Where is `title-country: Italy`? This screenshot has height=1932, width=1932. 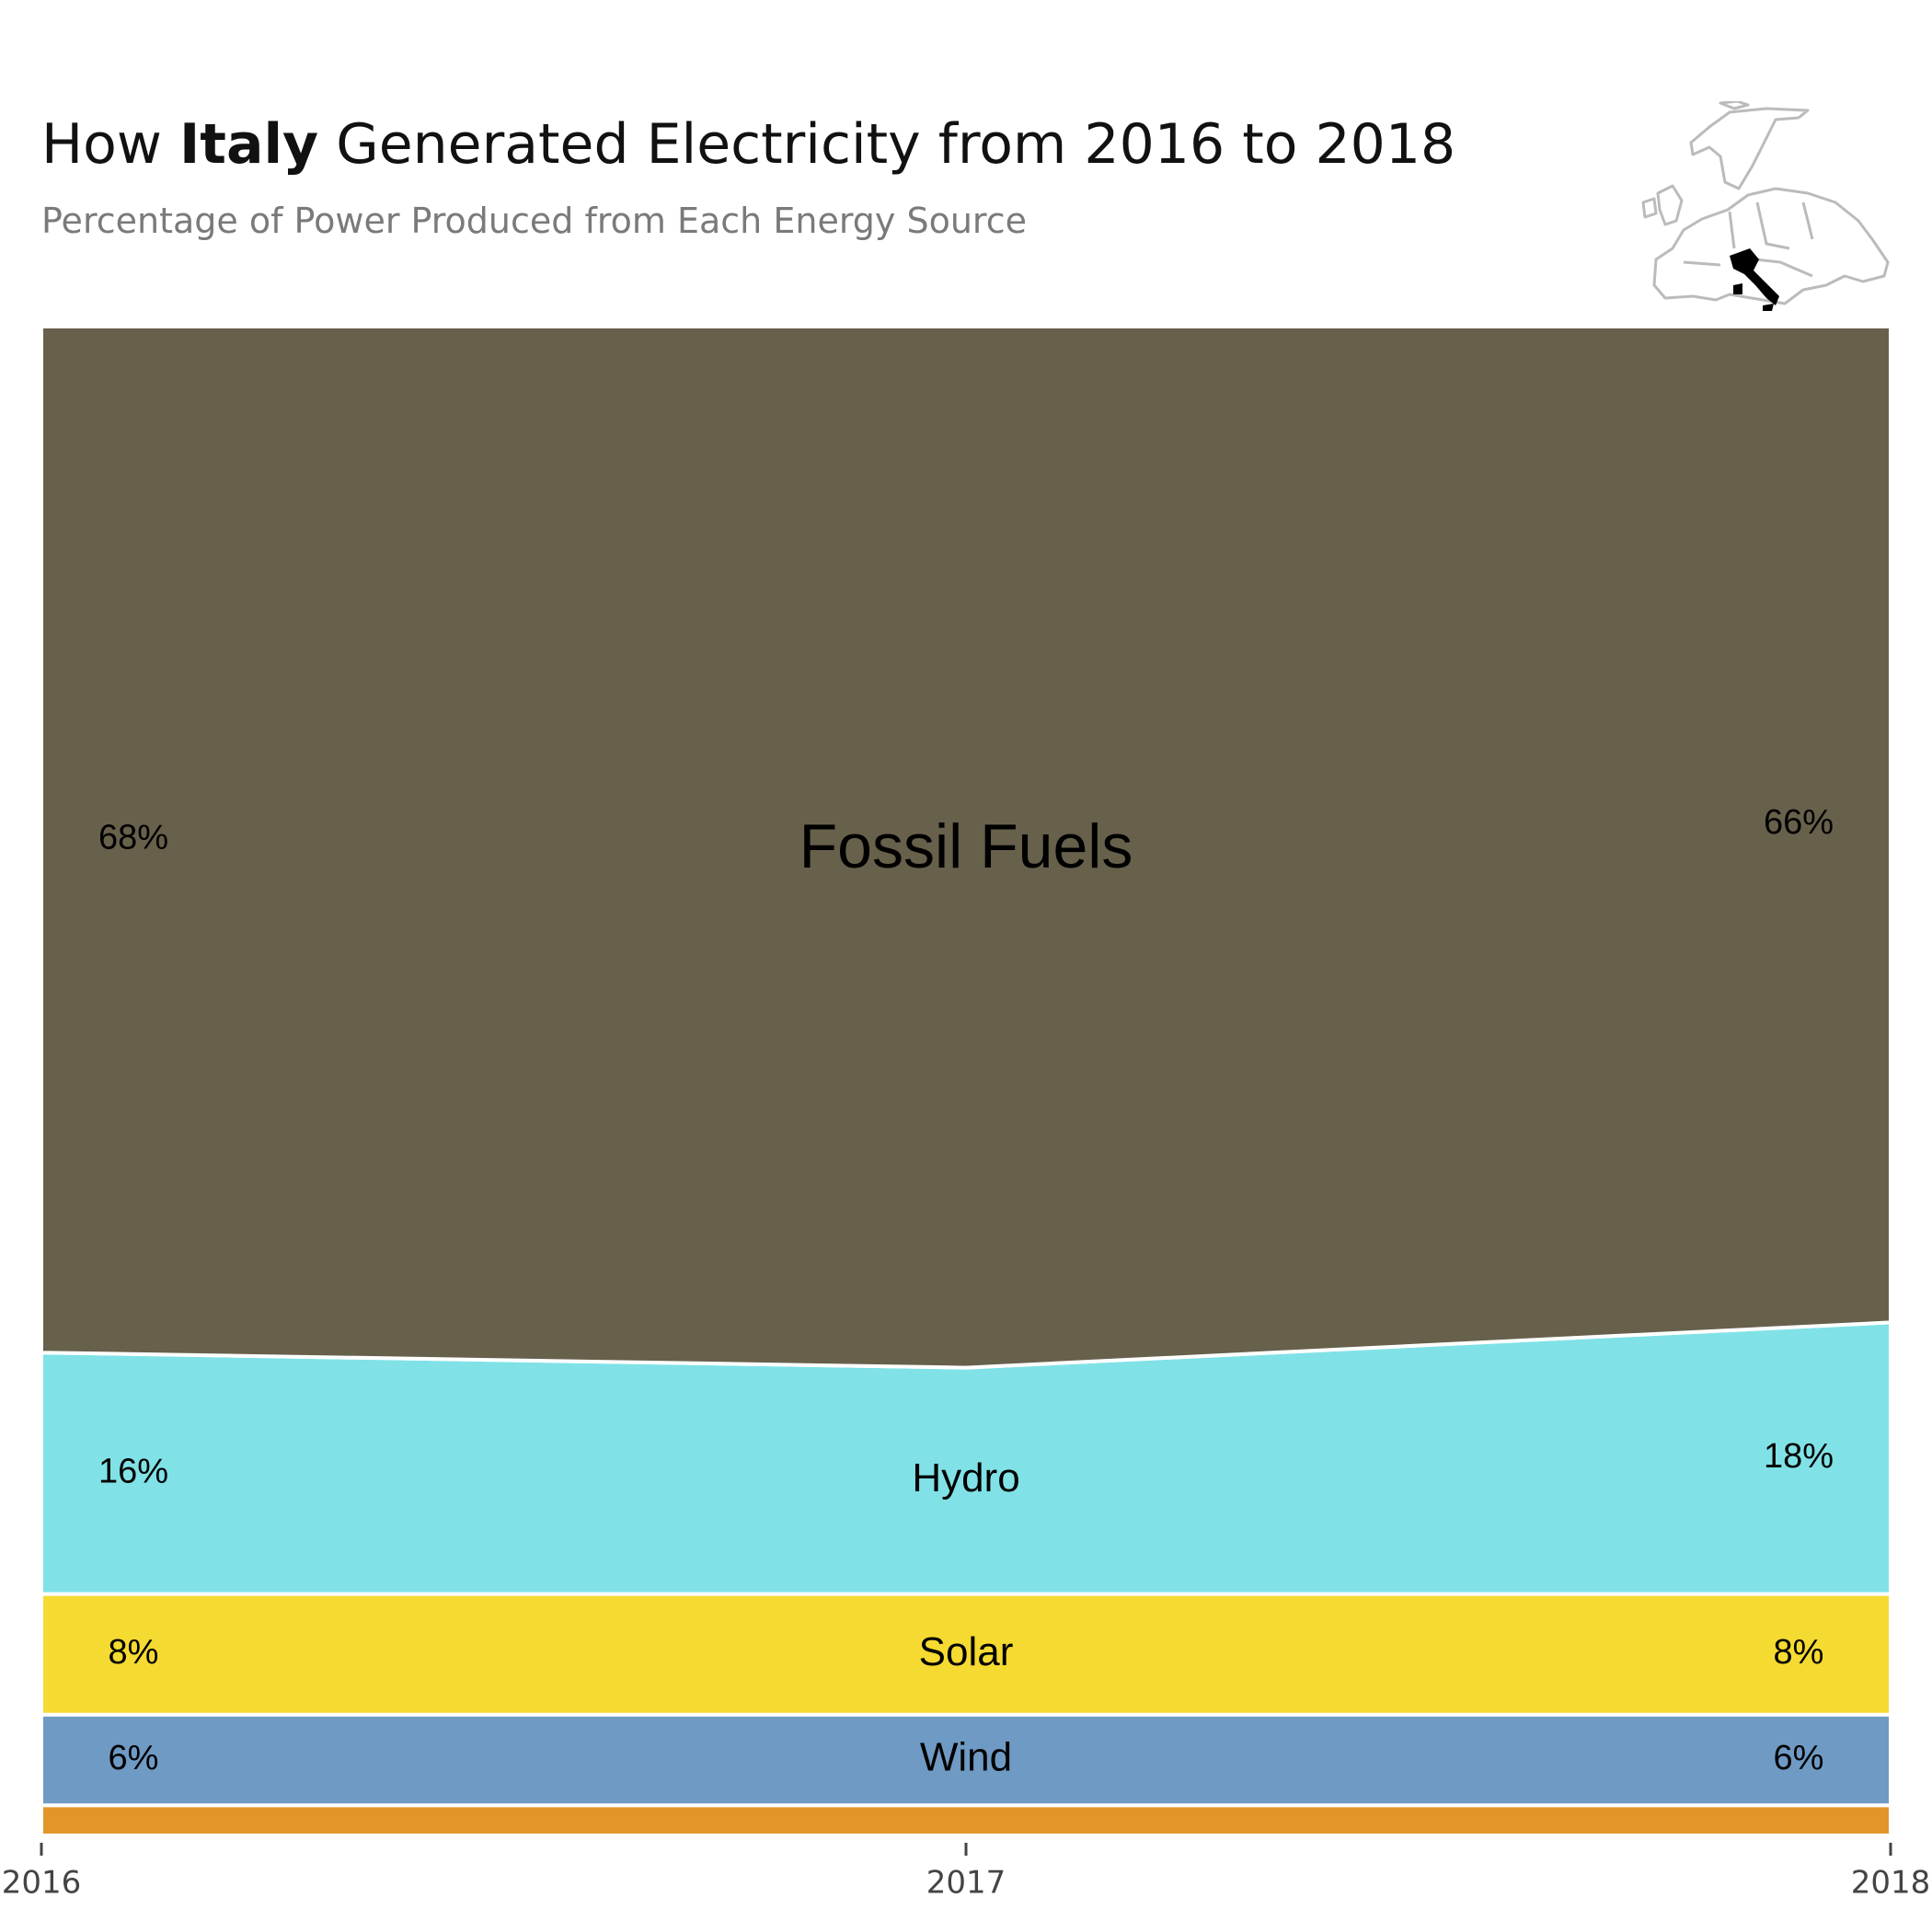
title-country: Italy is located at coordinates (248, 144).